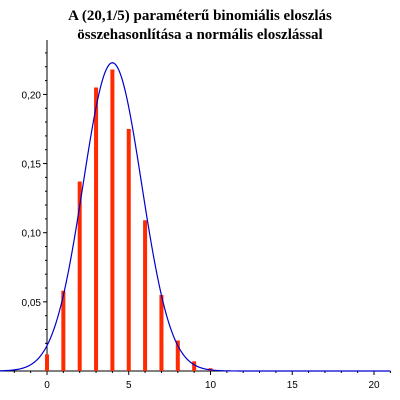  I want to click on y-tick-label: 0,05, so click(32, 303).